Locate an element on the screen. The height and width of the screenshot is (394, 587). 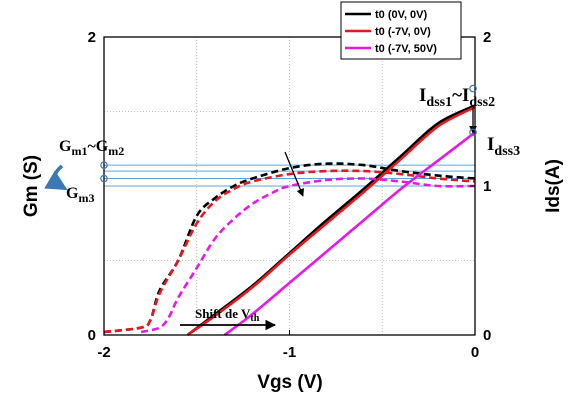
vth-sub: th is located at coordinates (254, 318).